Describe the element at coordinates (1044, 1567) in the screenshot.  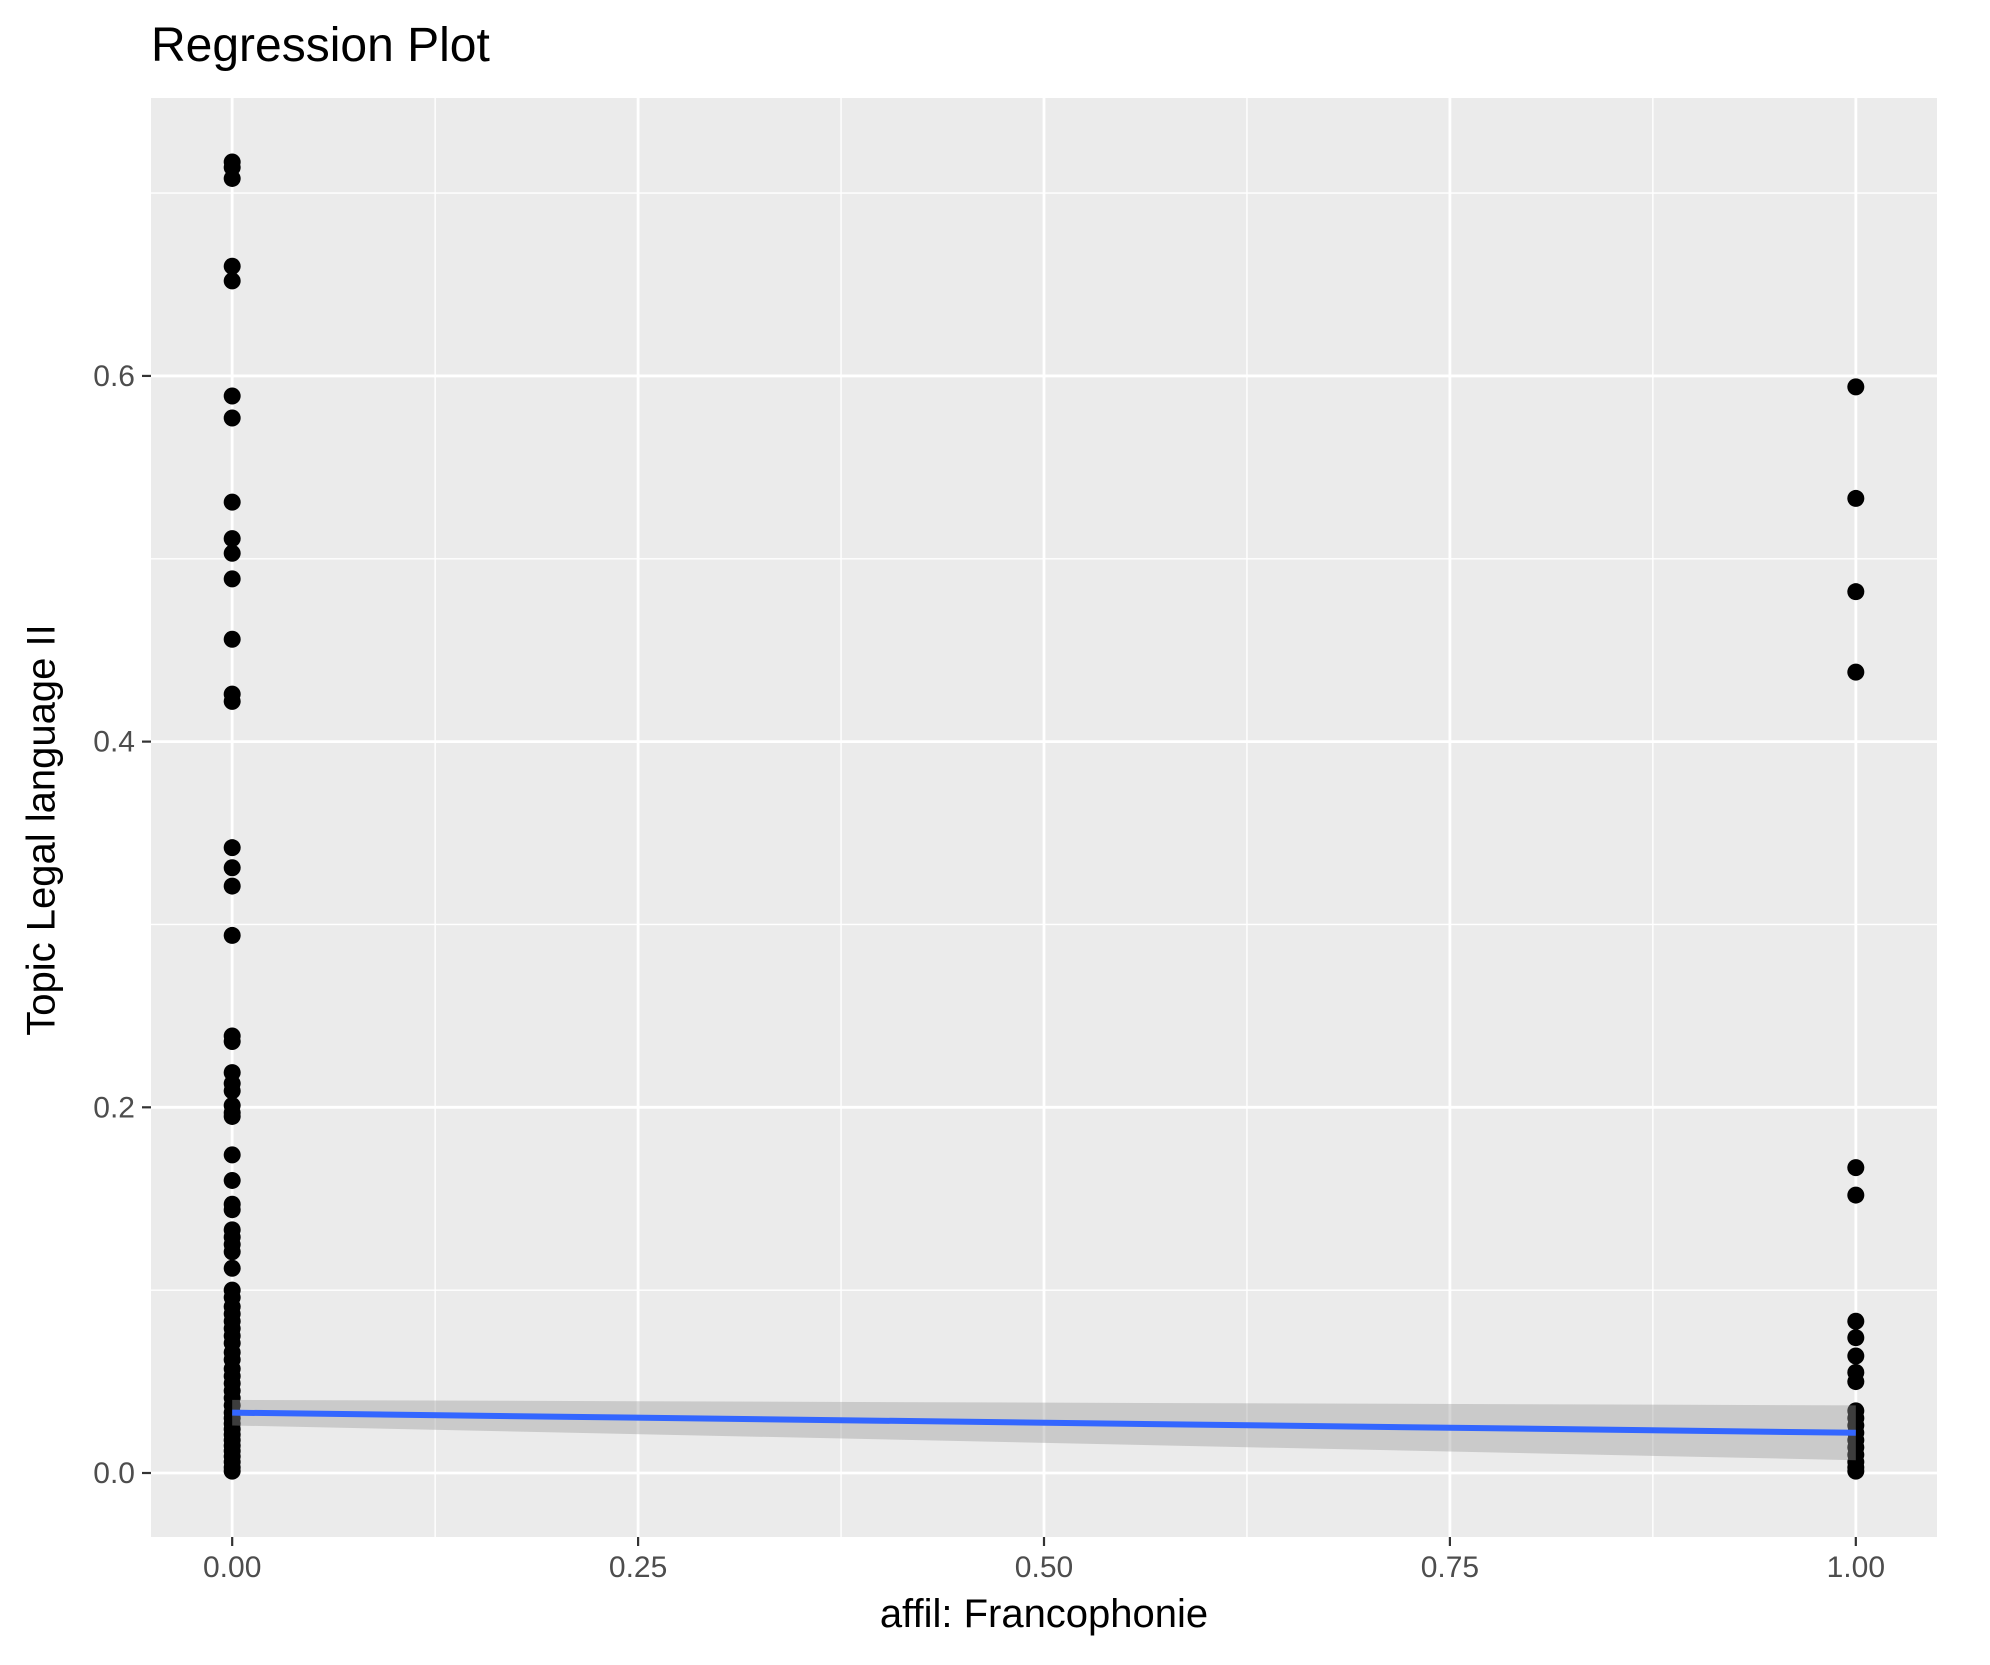
I see `x-tick-label: 0.50` at that location.